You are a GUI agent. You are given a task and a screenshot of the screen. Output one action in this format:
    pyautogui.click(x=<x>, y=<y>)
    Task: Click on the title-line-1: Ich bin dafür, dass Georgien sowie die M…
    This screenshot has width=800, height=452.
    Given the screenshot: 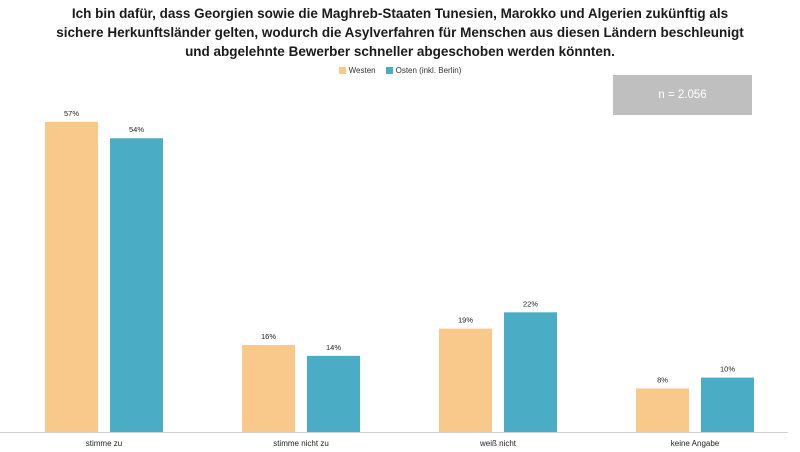 What is the action you would take?
    pyautogui.click(x=400, y=13)
    